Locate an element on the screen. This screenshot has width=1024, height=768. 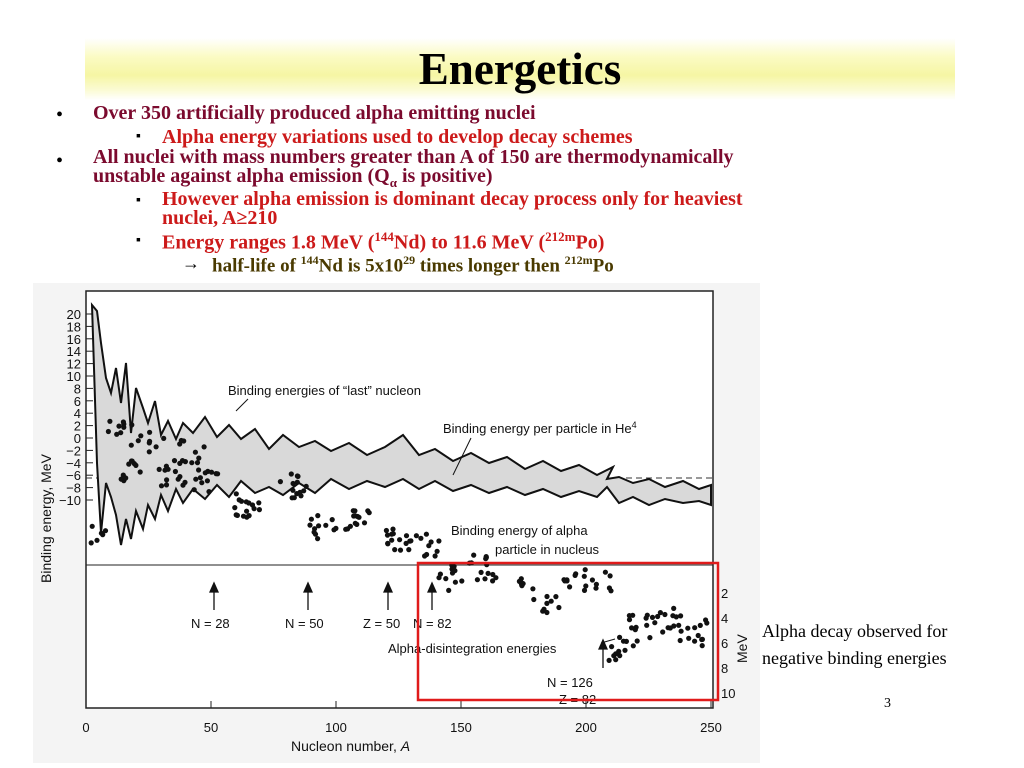
y-tick-label: 2 is located at coordinates (77, 426).